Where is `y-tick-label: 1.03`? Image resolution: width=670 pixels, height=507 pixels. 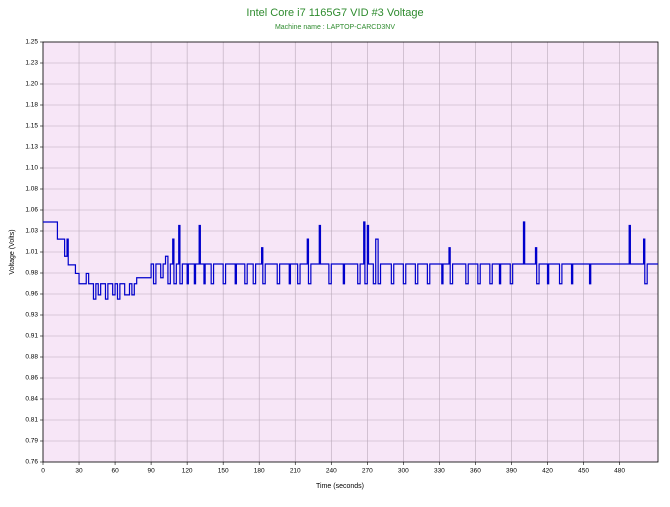 y-tick-label: 1.03 is located at coordinates (31, 231).